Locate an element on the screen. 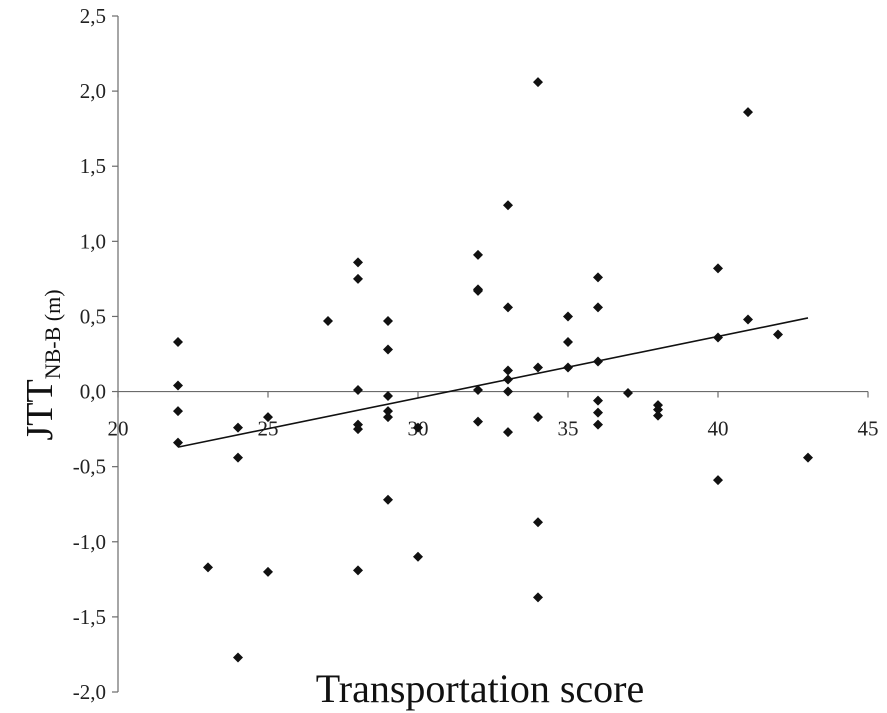  x-tick-label: 20 is located at coordinates (118, 429).